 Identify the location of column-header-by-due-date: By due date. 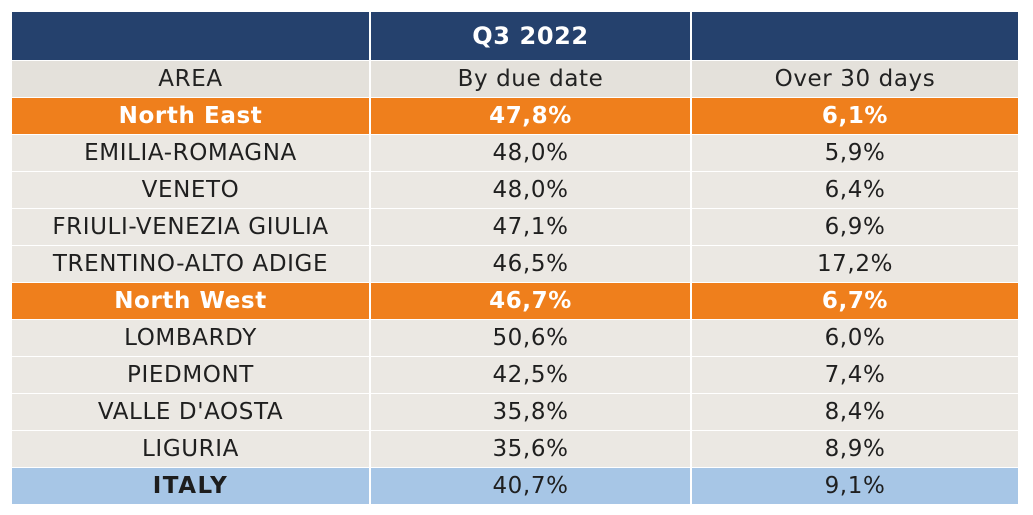
(531, 79).